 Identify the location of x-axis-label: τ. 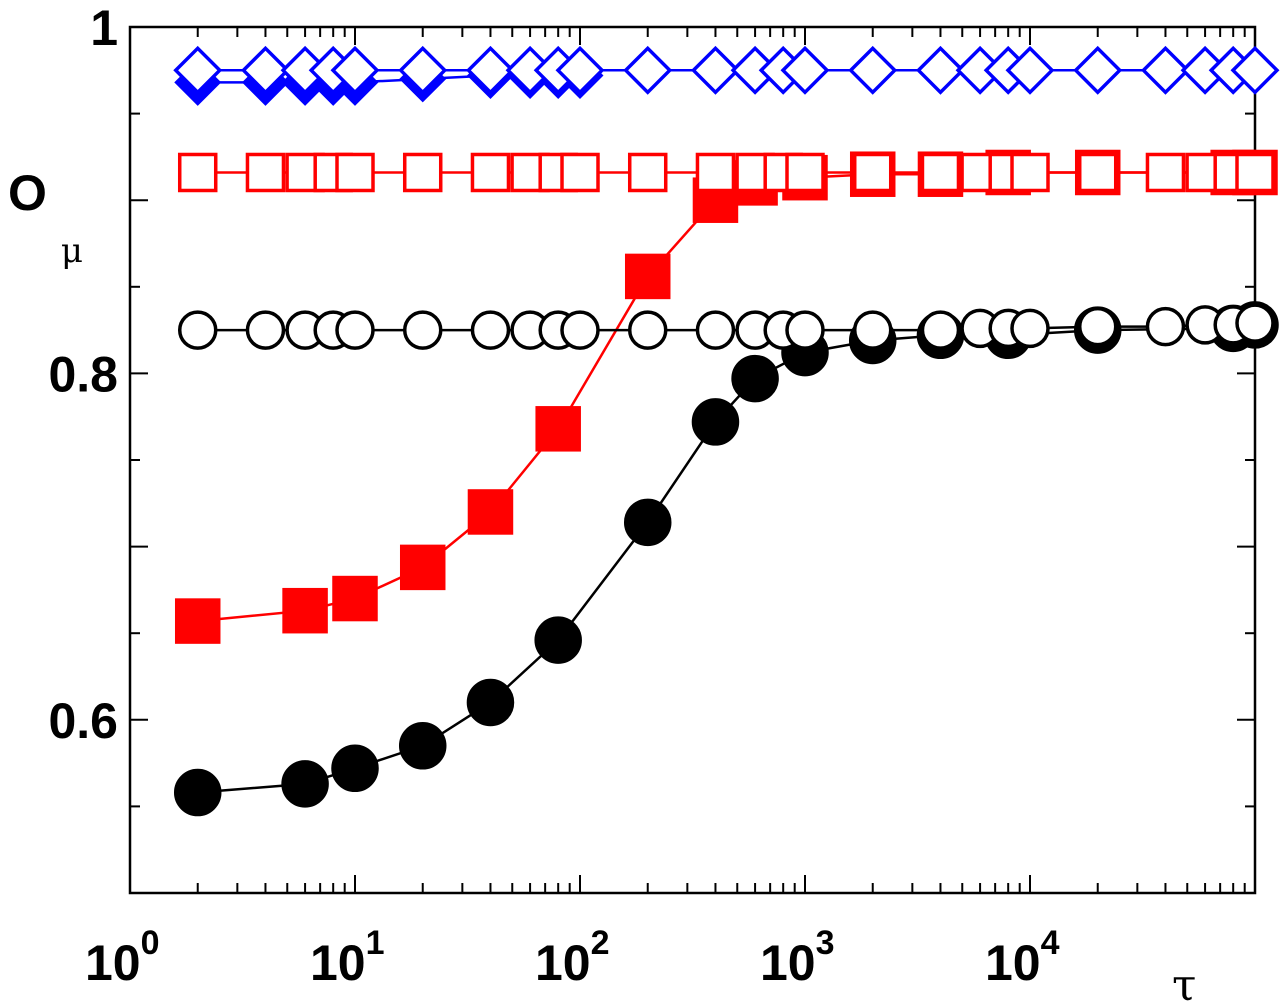
(1184, 982).